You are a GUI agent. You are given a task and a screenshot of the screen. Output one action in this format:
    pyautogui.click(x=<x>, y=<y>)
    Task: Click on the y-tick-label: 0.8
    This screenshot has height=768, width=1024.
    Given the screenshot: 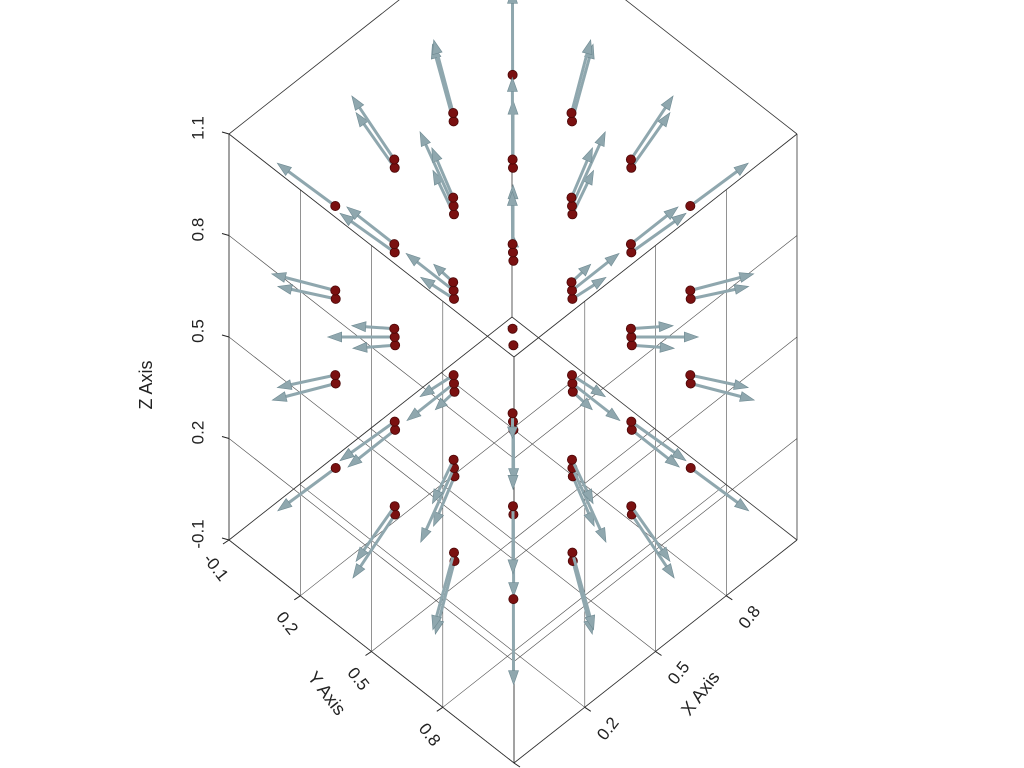 What is the action you would take?
    pyautogui.click(x=430, y=735)
    